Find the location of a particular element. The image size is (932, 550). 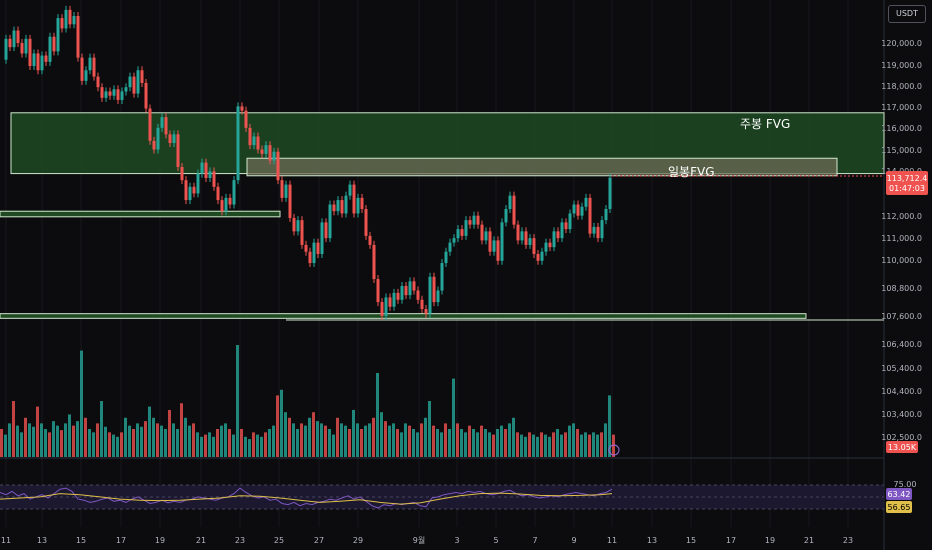

rsi-ma-line is located at coordinates (306, 498).